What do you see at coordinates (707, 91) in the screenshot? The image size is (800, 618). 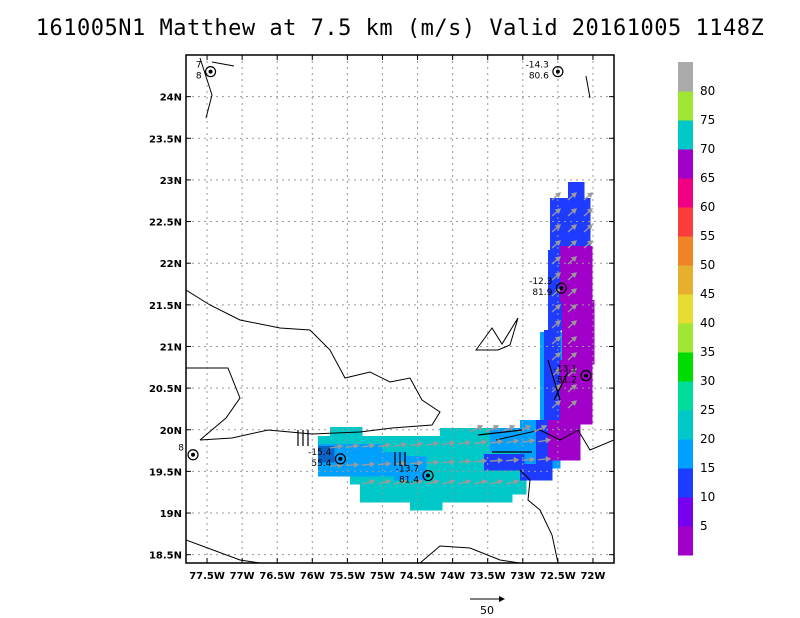 I see `colorbar-label: 80` at bounding box center [707, 91].